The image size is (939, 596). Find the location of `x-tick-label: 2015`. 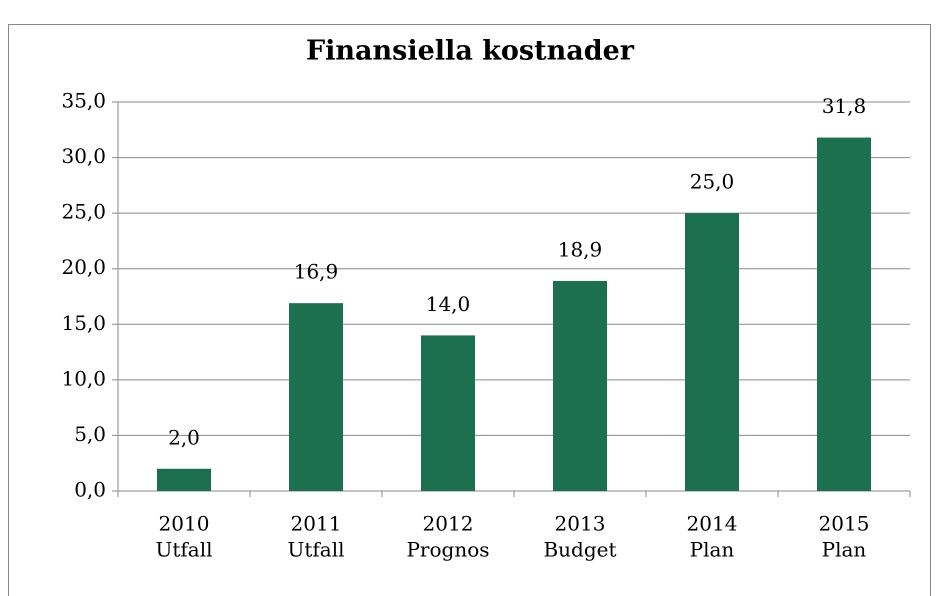

x-tick-label: 2015 is located at coordinates (844, 524).